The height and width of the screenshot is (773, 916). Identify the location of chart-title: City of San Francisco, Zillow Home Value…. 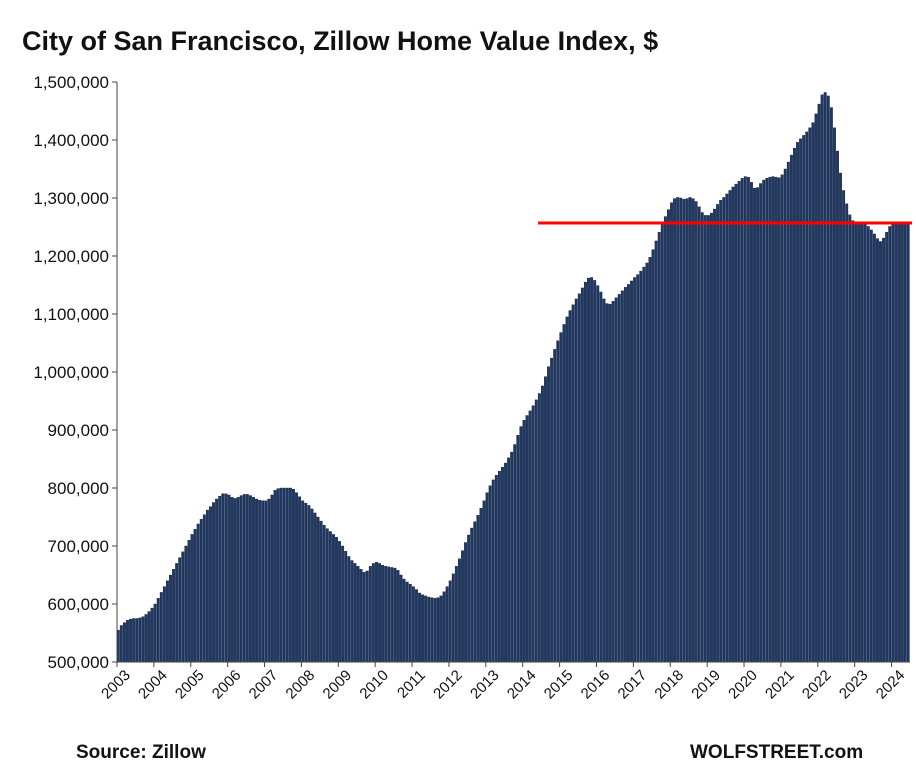
(340, 41).